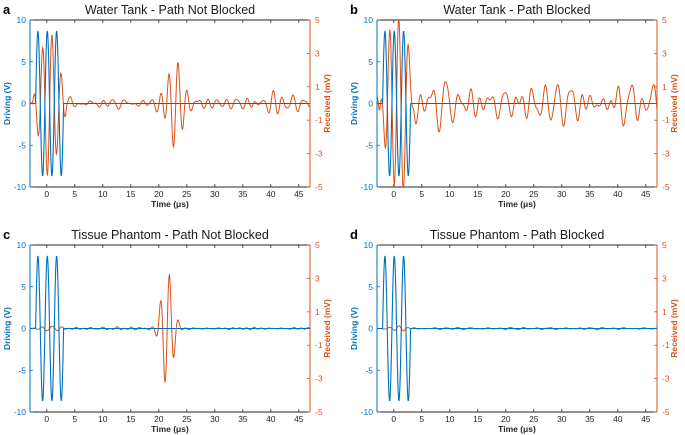  What do you see at coordinates (354, 9) in the screenshot?
I see `panel-letter: b` at bounding box center [354, 9].